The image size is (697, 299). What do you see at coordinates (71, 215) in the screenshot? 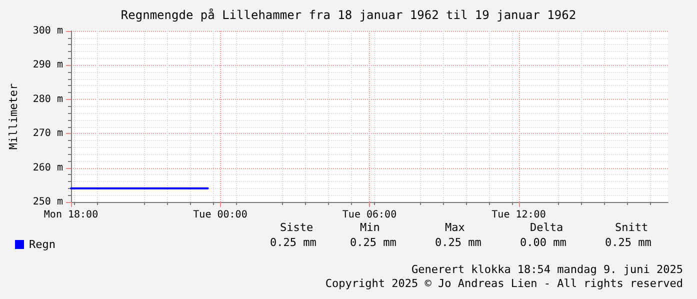
I see `x-tick-label: Mon 18:00` at bounding box center [71, 215].